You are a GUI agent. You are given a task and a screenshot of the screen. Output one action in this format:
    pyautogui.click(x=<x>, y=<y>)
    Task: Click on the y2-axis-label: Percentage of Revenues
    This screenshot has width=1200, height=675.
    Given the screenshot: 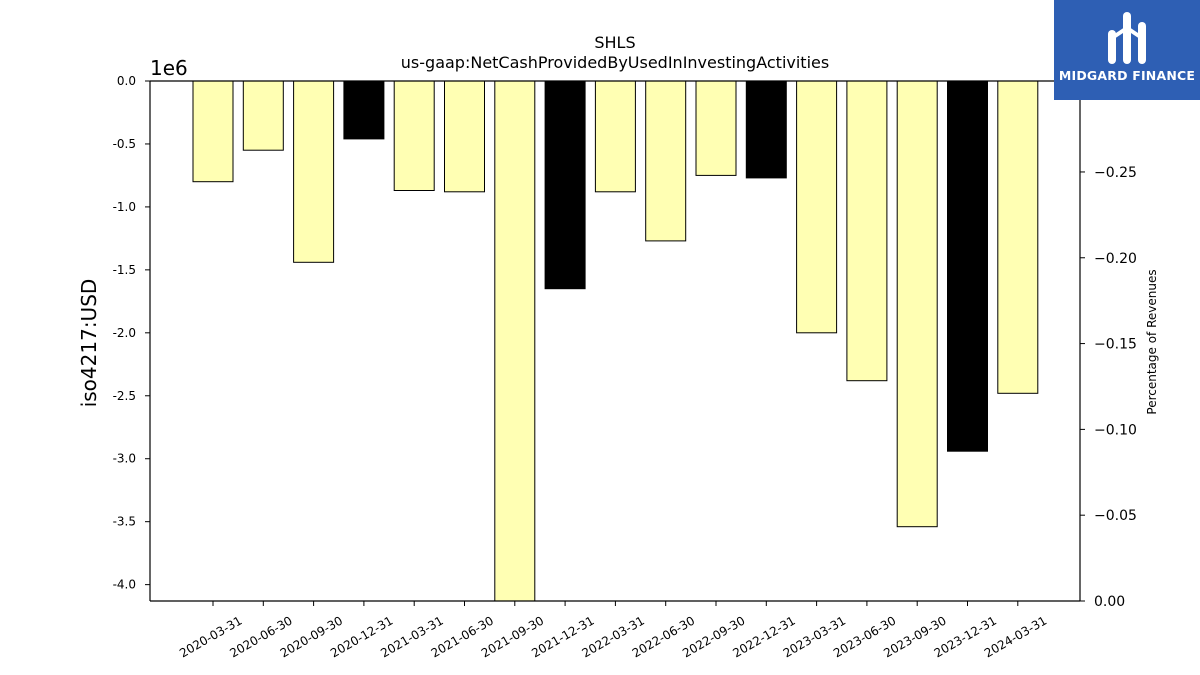 What is the action you would take?
    pyautogui.click(x=1152, y=341)
    